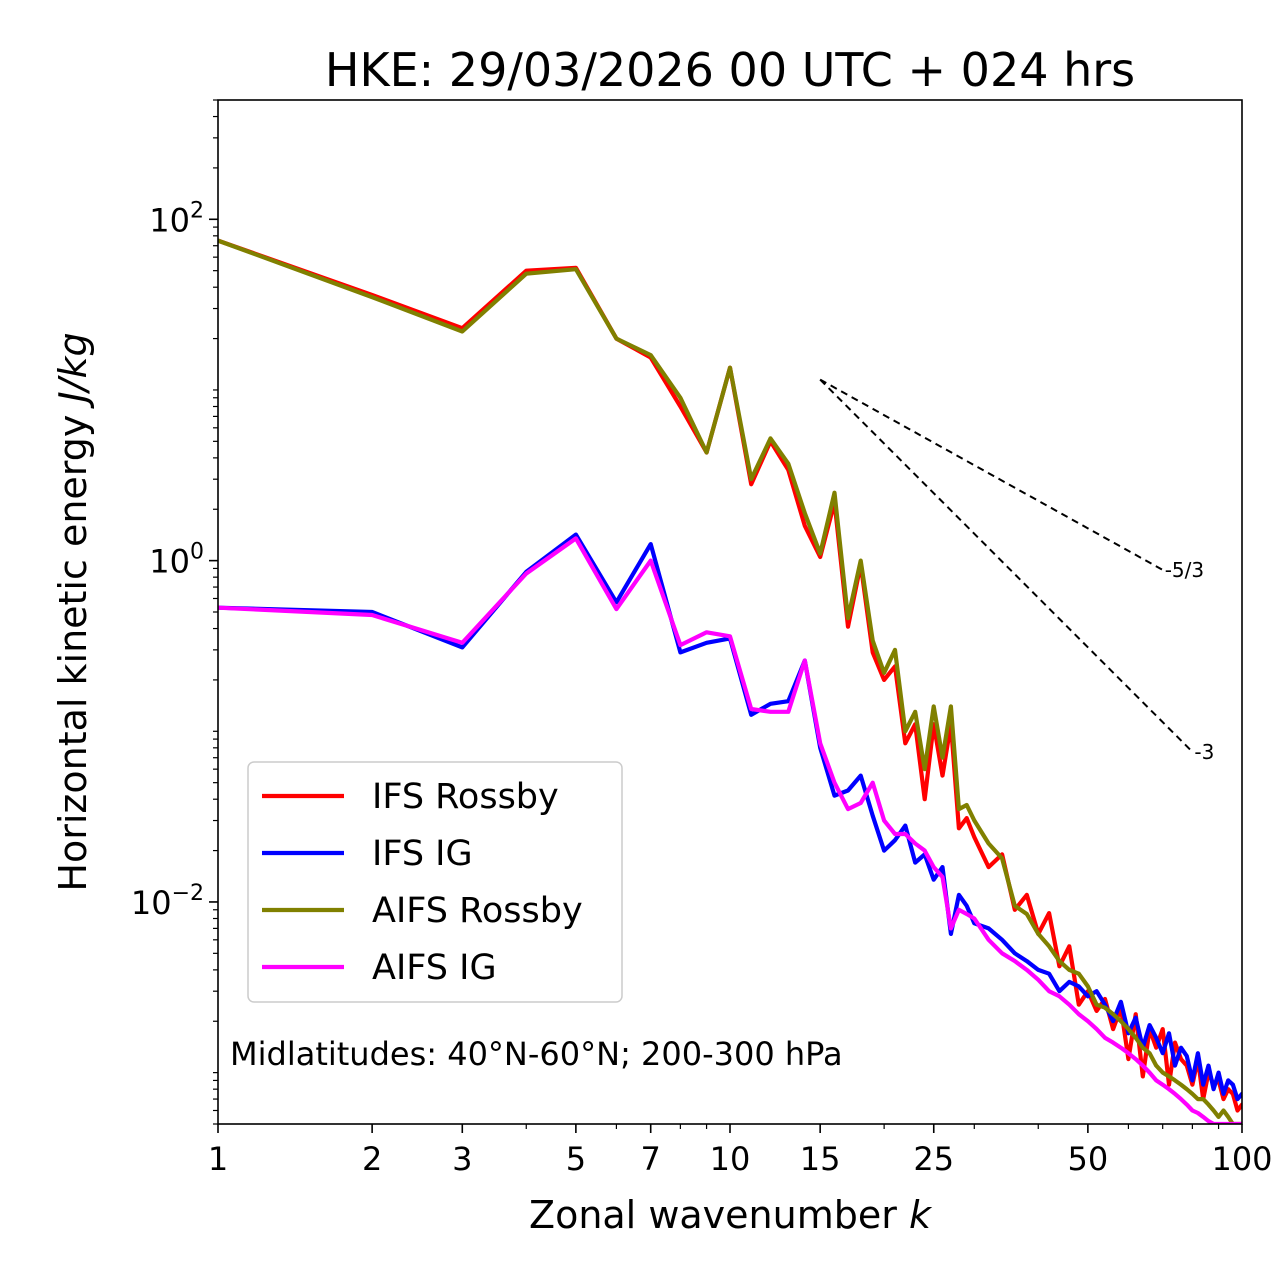 The width and height of the screenshot is (1280, 1288). What do you see at coordinates (536, 1054) in the screenshot?
I see `region-annotation: Midlatitudes: 40°N-60°N; 200-300 hPa` at bounding box center [536, 1054].